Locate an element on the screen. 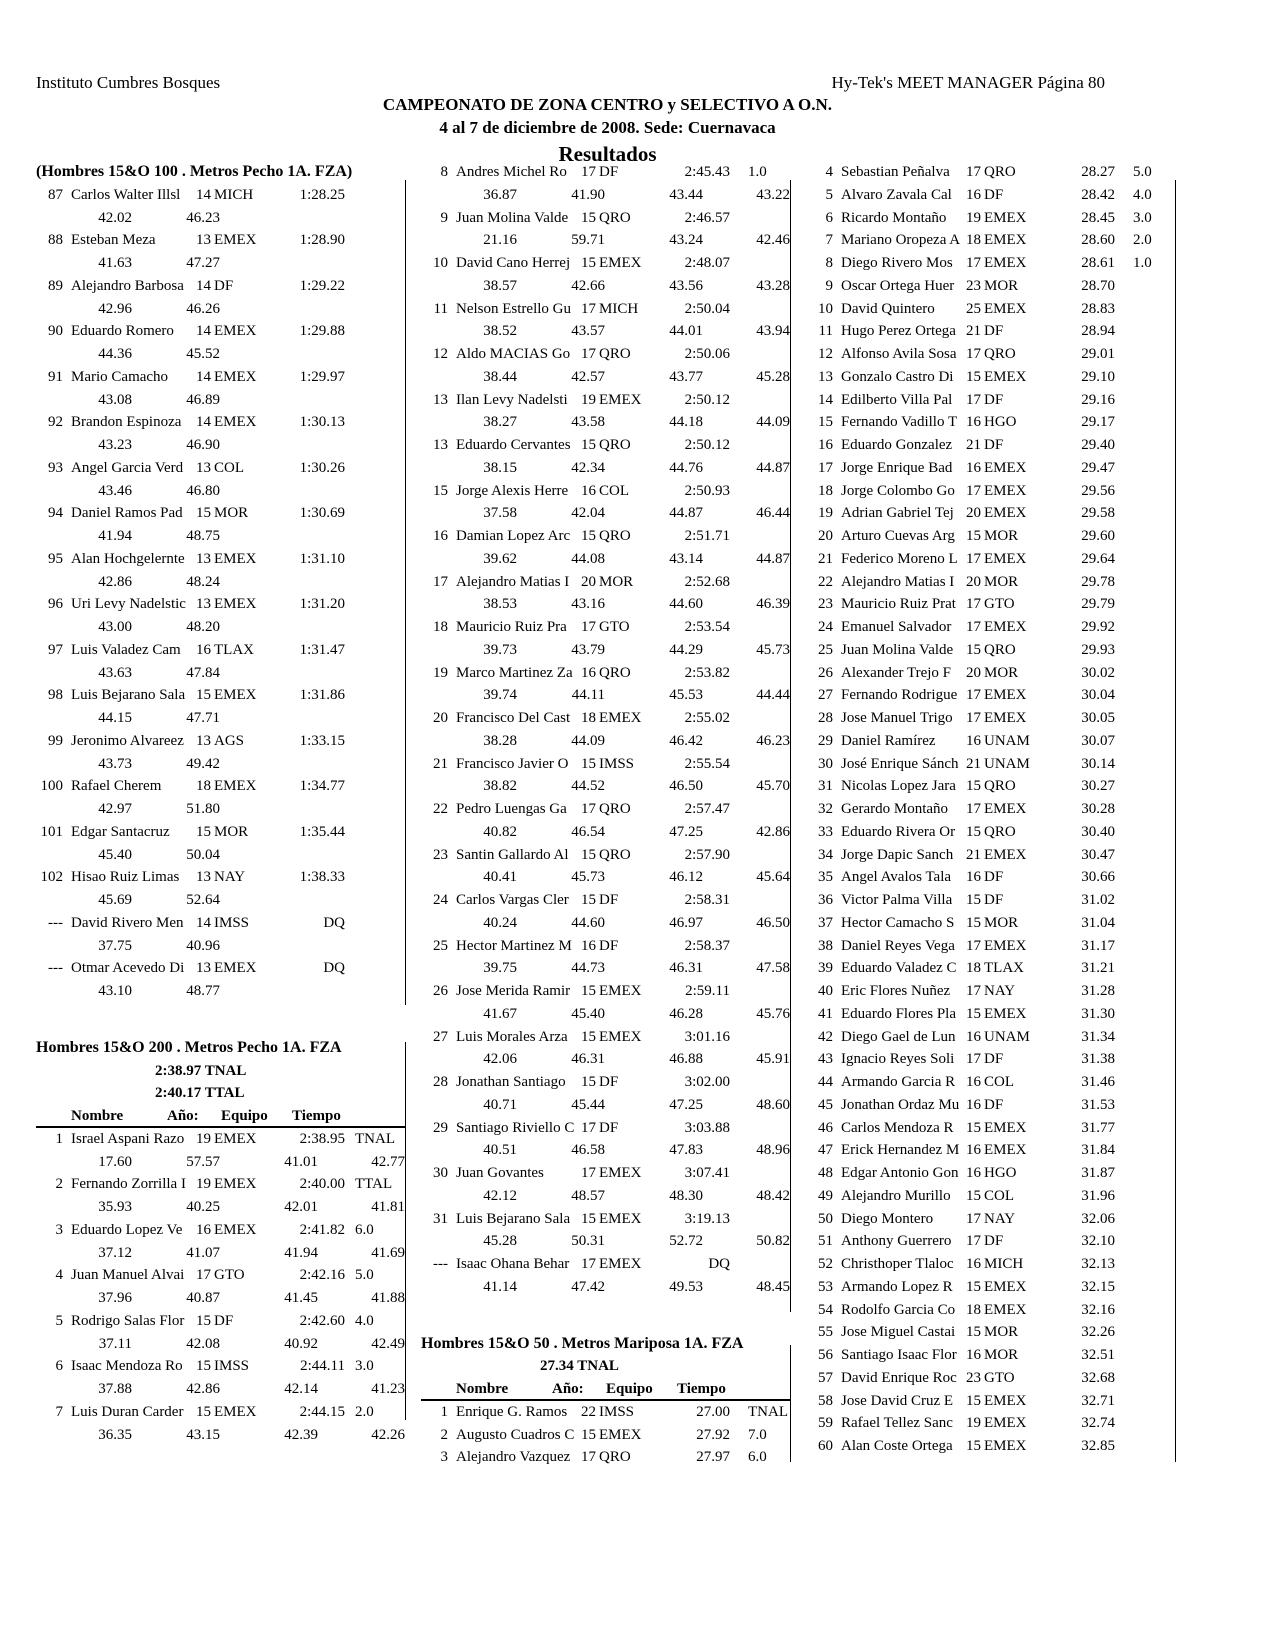  swimmer-name: Augusto Cuadros C is located at coordinates (515, 1434).